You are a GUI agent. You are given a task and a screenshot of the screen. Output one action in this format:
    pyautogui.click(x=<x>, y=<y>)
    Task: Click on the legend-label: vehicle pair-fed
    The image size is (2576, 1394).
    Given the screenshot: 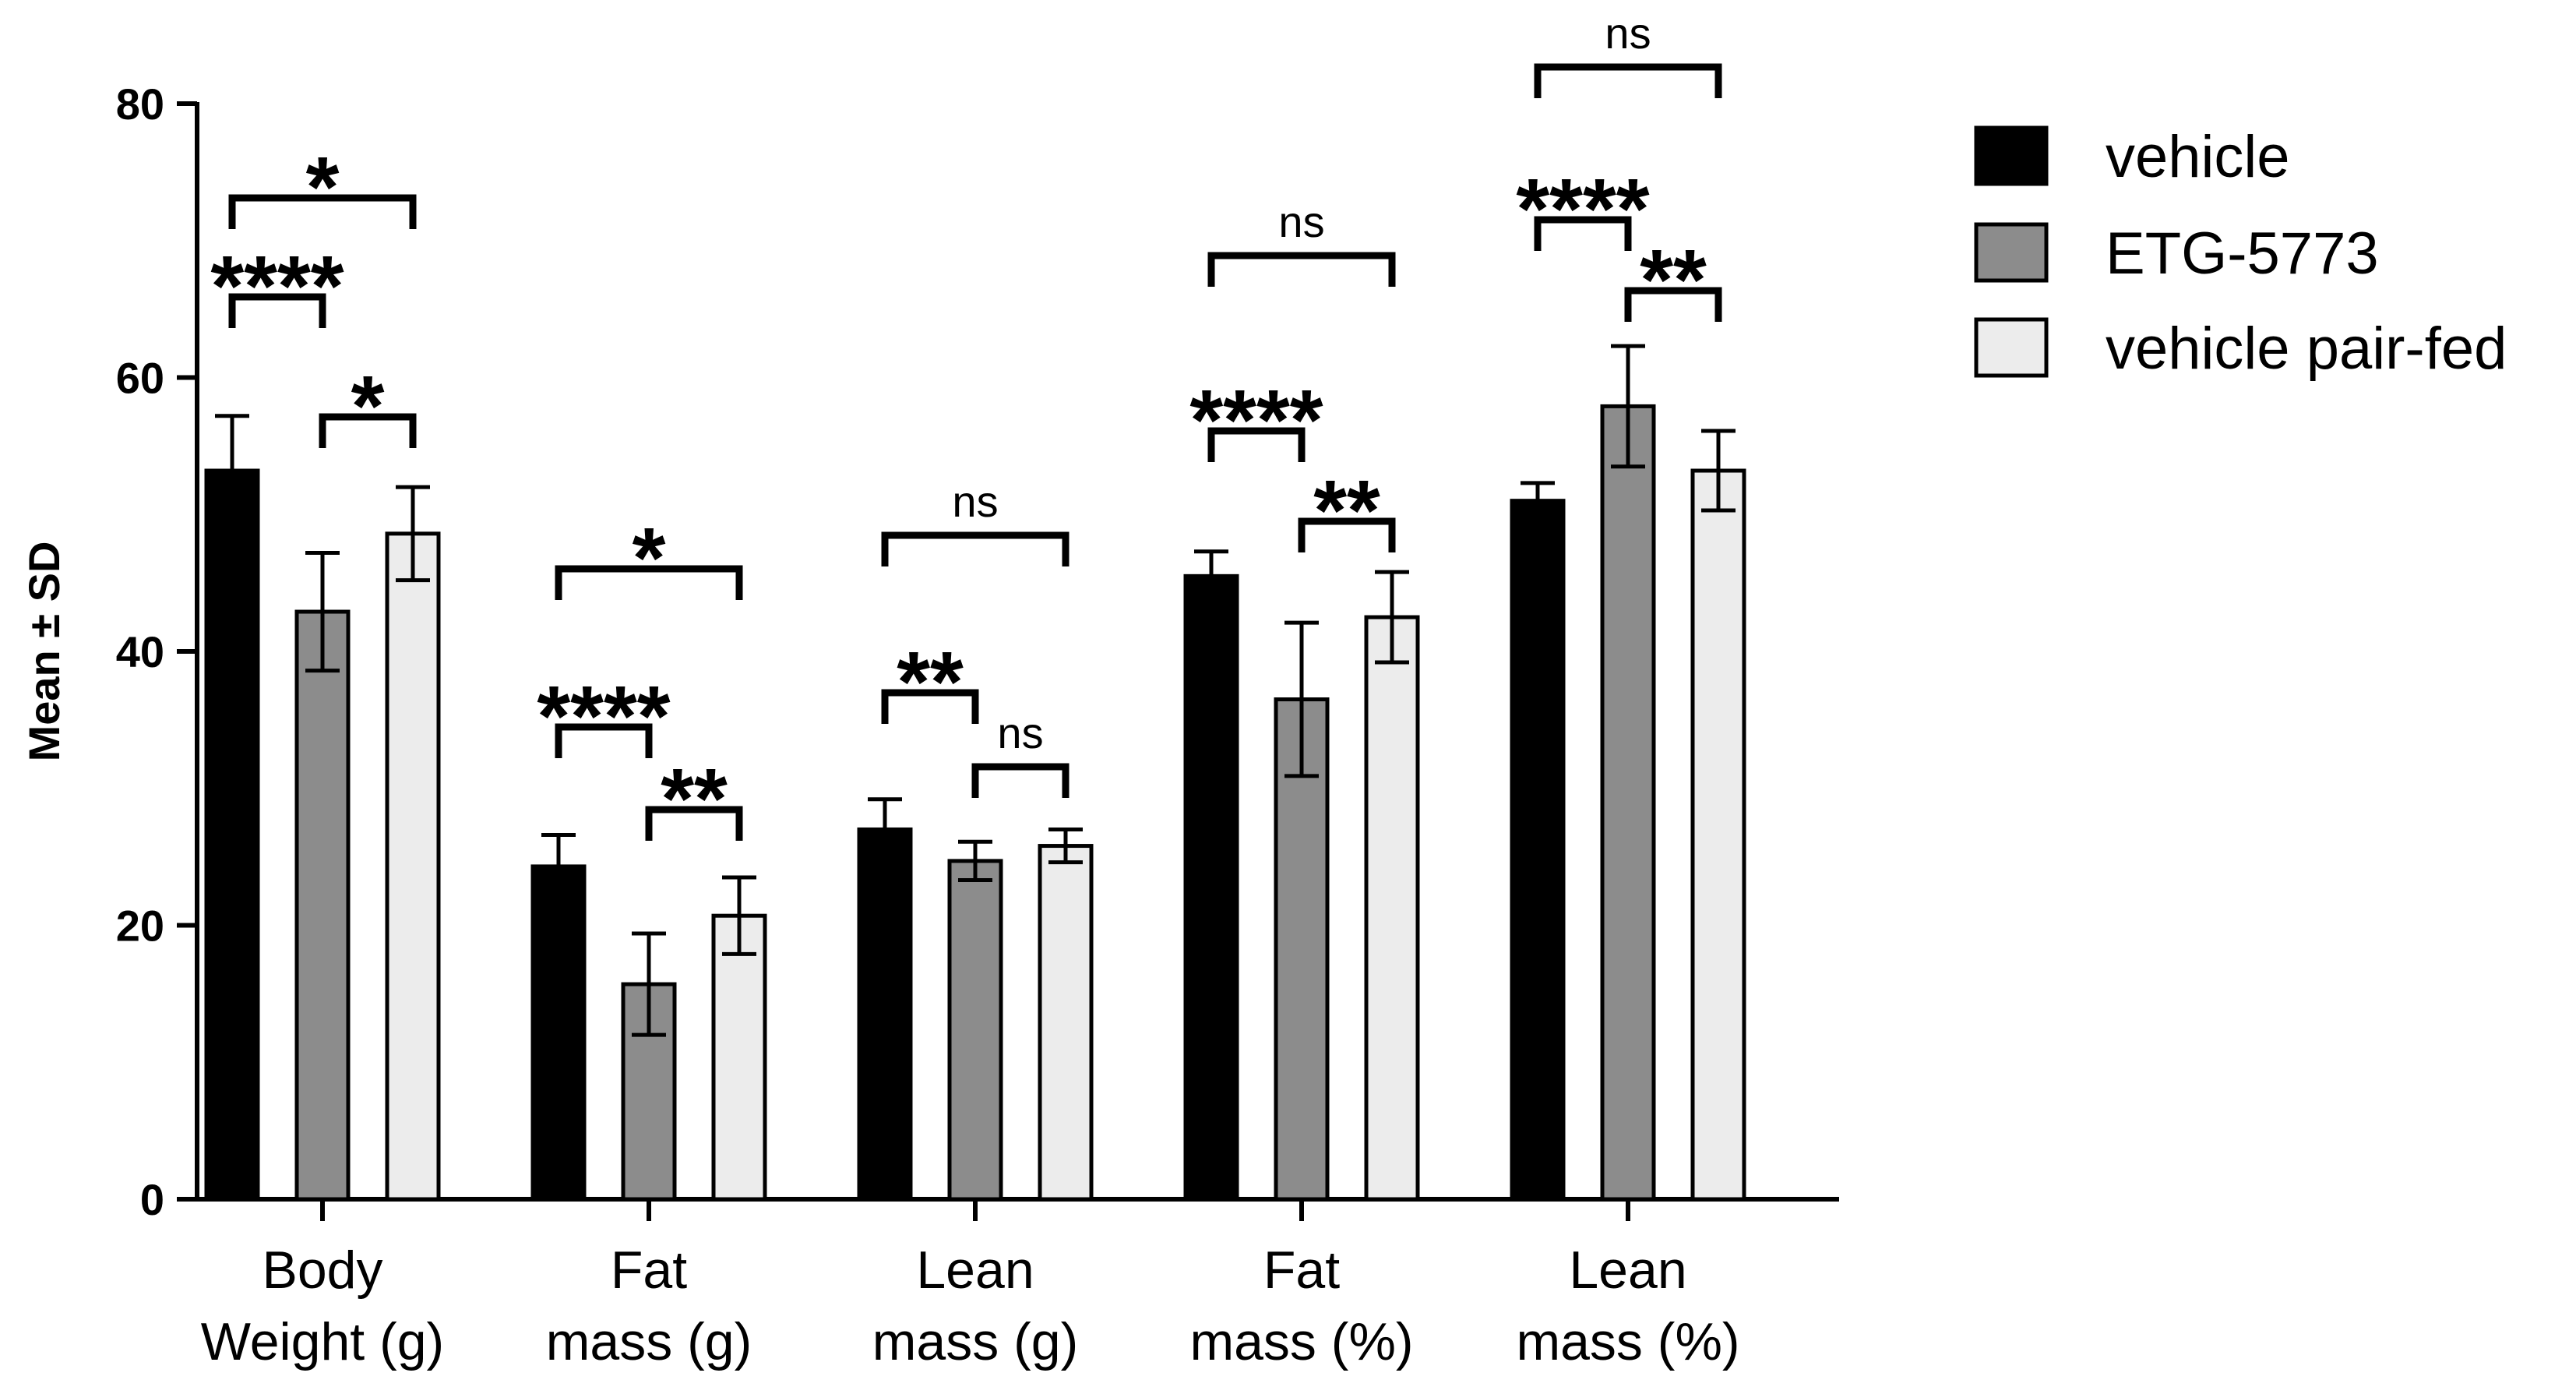 What is the action you would take?
    pyautogui.click(x=2306, y=349)
    